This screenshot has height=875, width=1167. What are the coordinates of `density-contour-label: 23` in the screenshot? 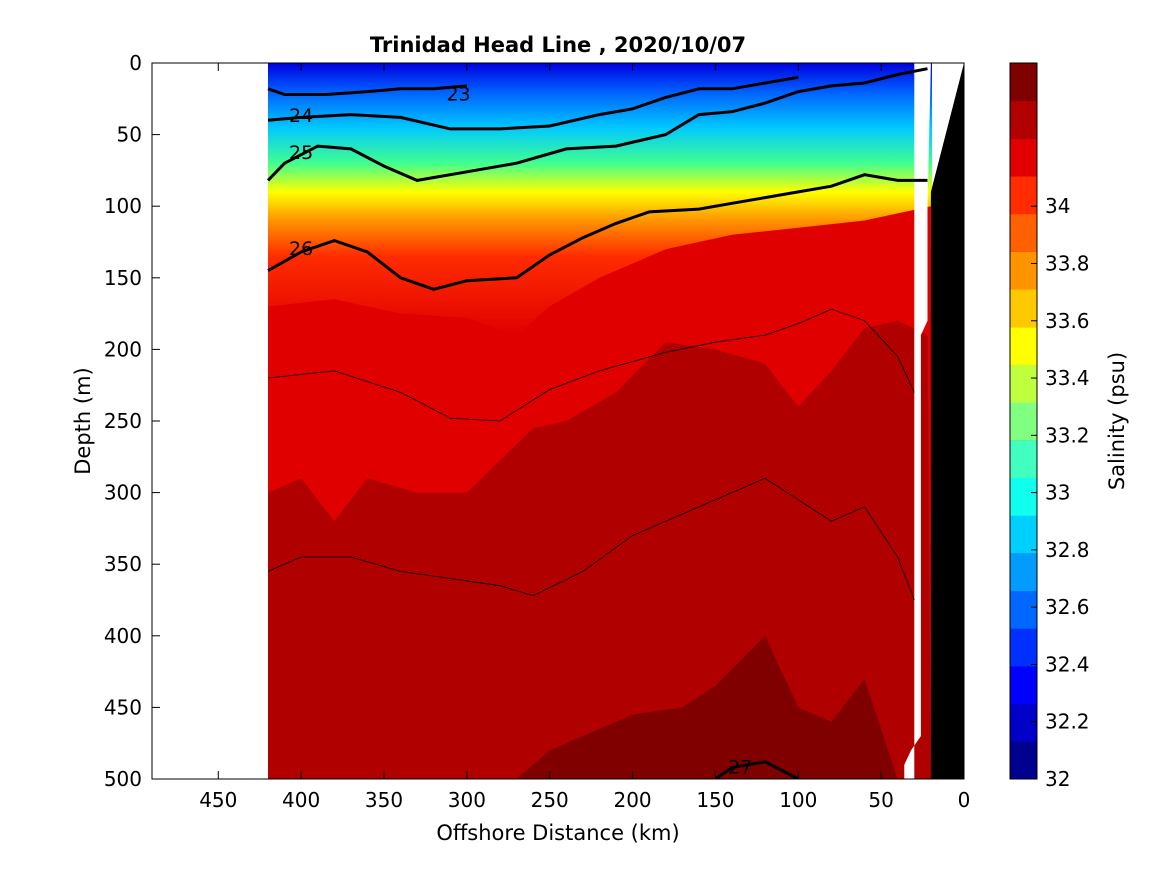 It's located at (458, 95).